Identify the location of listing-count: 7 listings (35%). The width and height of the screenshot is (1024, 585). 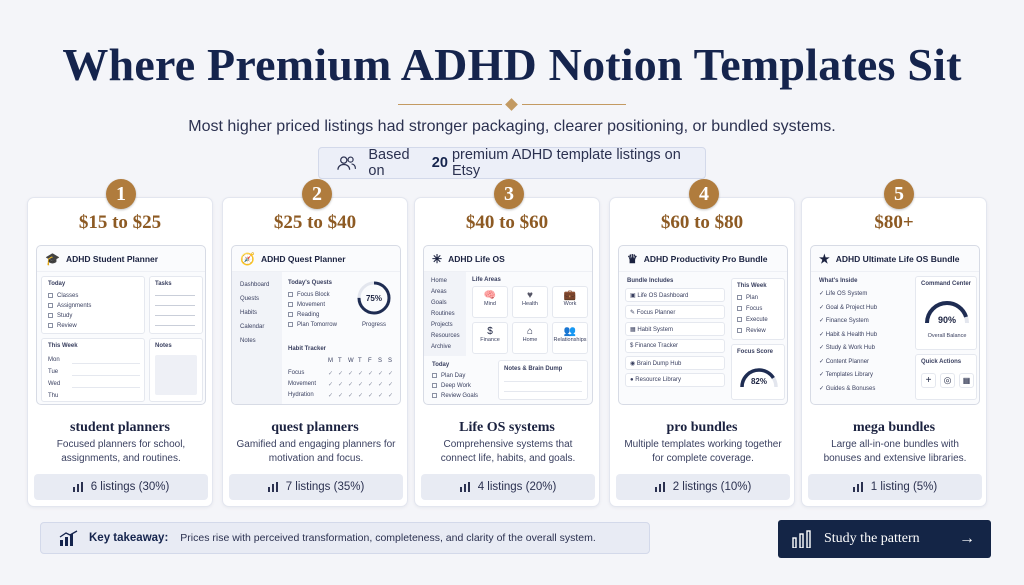
(316, 487).